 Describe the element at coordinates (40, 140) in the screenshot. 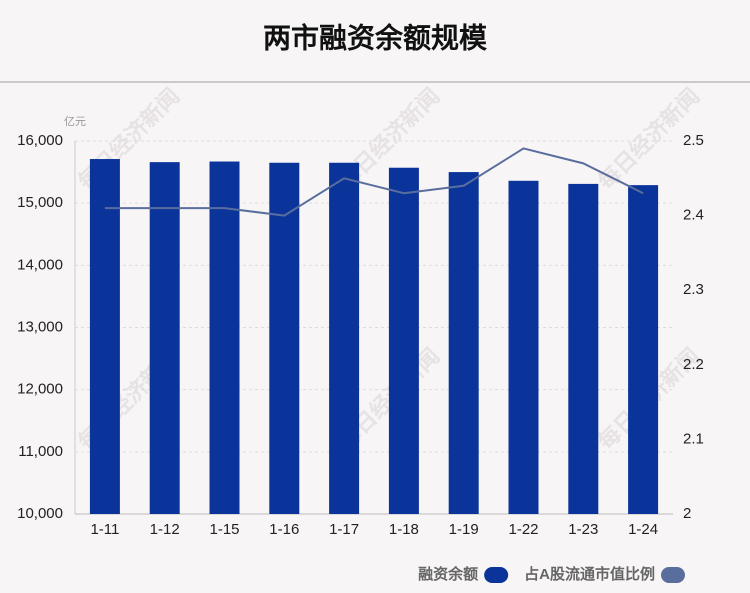

I see `y-tick-label: 16,000` at that location.